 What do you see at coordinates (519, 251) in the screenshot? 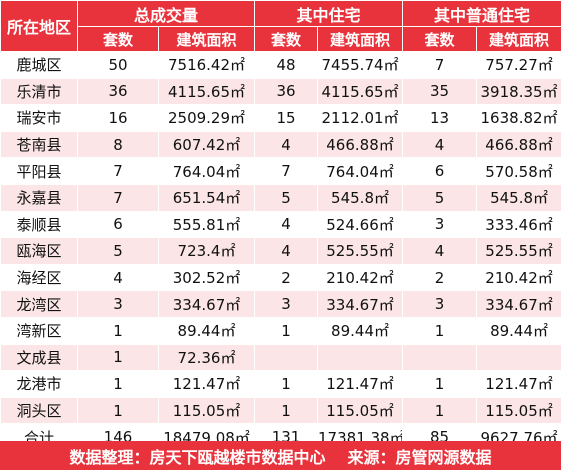
I see `cell-ord-area: 525.55㎡` at bounding box center [519, 251].